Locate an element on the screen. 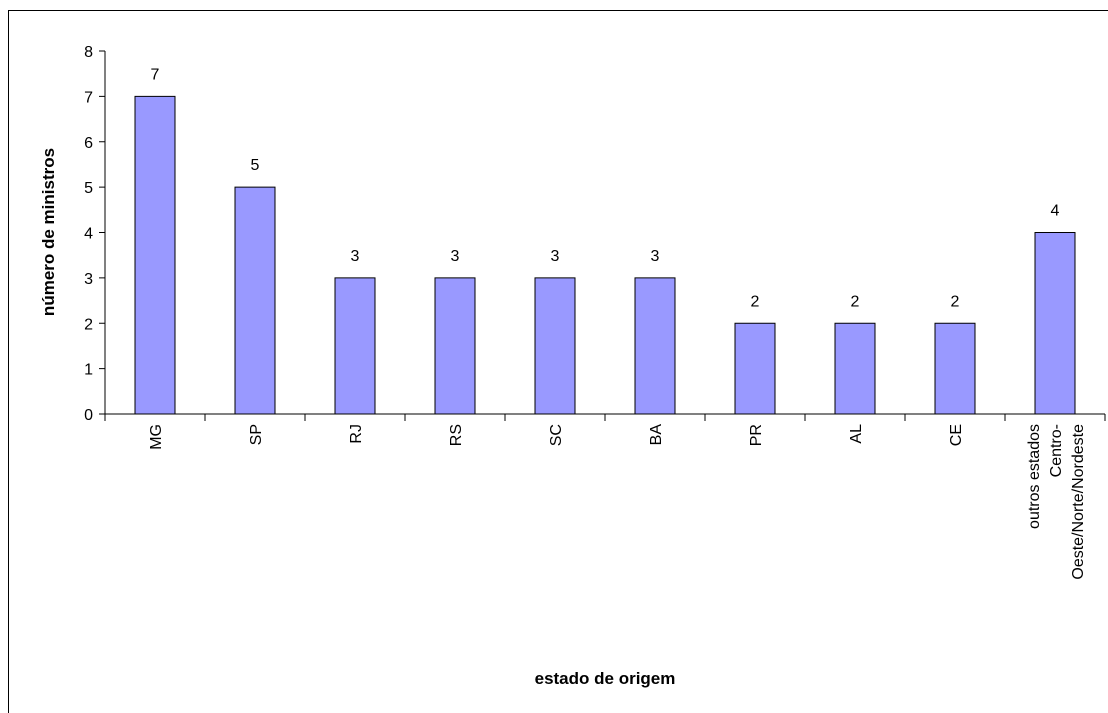 Image resolution: width=1108 pixels, height=713 pixels. x-tick-label: SC is located at coordinates (556, 435).